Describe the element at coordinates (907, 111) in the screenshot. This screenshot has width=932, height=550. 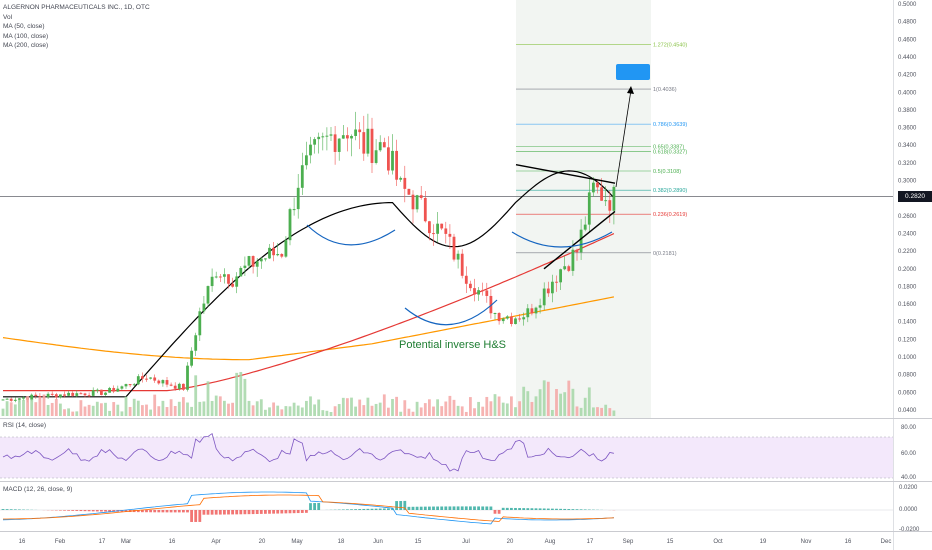
I see `price-tick: 0.3800` at that location.